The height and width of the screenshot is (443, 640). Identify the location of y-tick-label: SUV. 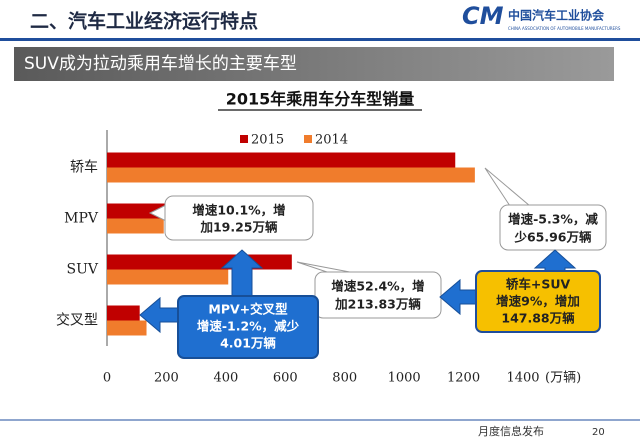
(83, 270).